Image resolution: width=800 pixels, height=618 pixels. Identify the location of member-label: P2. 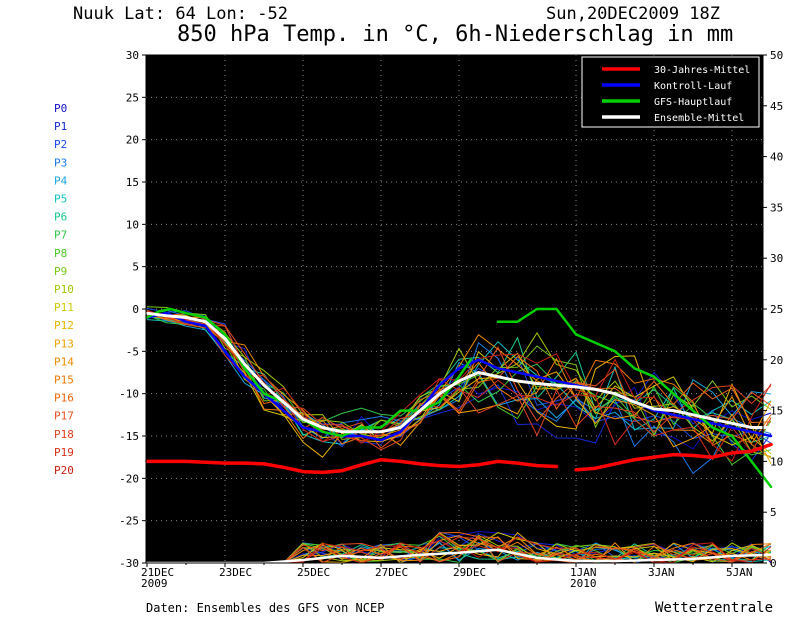
(60, 144).